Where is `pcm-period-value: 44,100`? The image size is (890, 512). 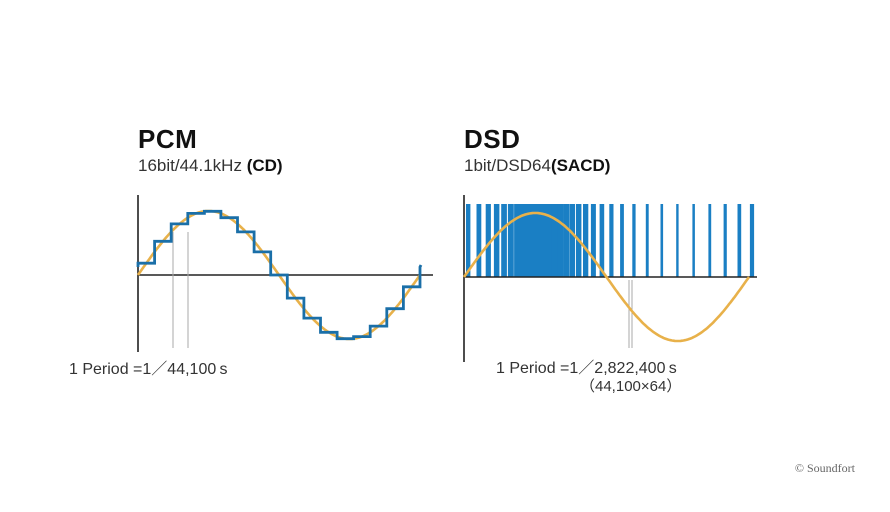
pcm-period-value: 44,100 is located at coordinates (192, 369).